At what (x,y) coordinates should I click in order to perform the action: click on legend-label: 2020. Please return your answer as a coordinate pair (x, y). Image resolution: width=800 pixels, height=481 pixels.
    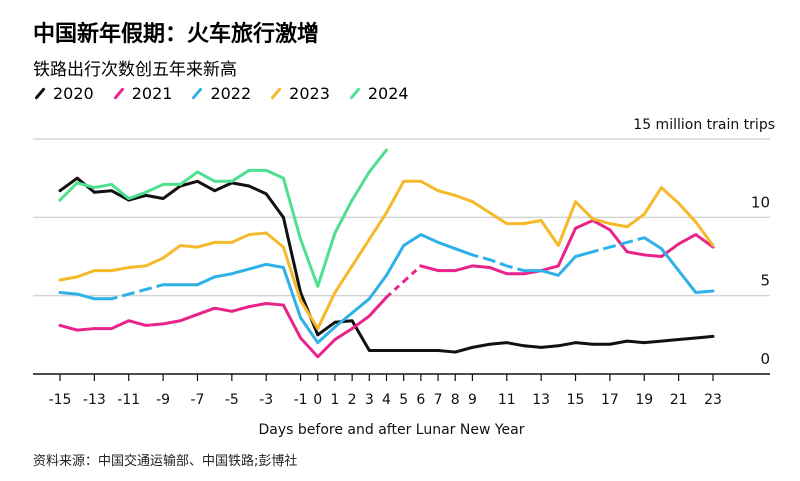
    Looking at the image, I should click on (73, 93).